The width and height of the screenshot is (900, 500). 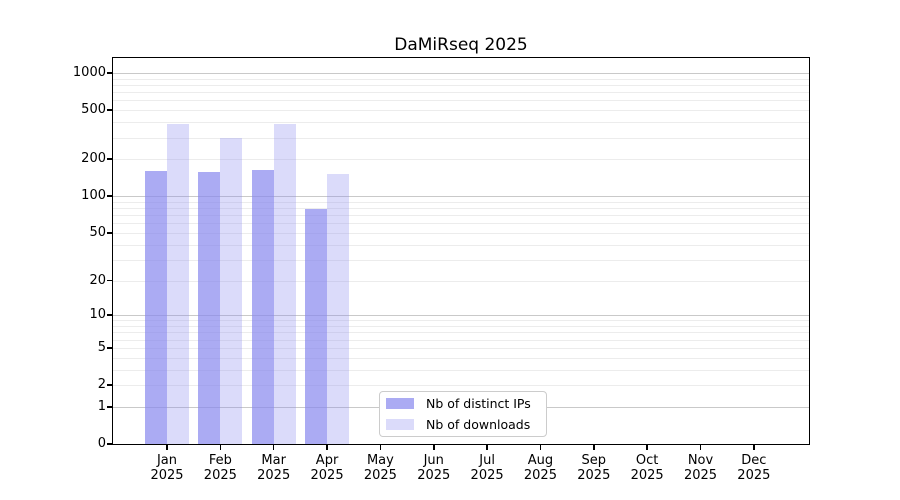 I want to click on x-tick-label-nov: Nov 2025, so click(x=700, y=468).